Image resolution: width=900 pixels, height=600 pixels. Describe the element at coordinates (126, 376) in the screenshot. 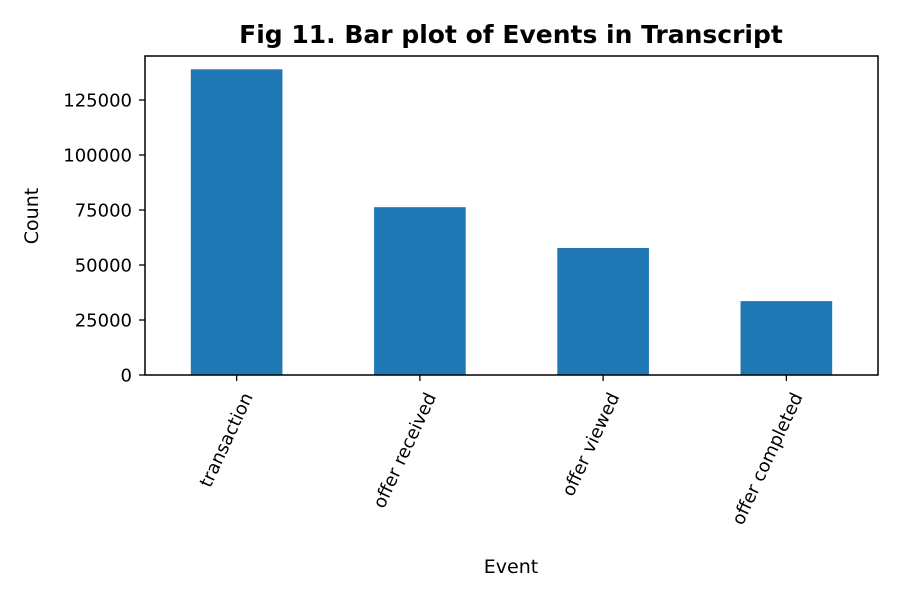

I see `y-tick-label: 0` at that location.